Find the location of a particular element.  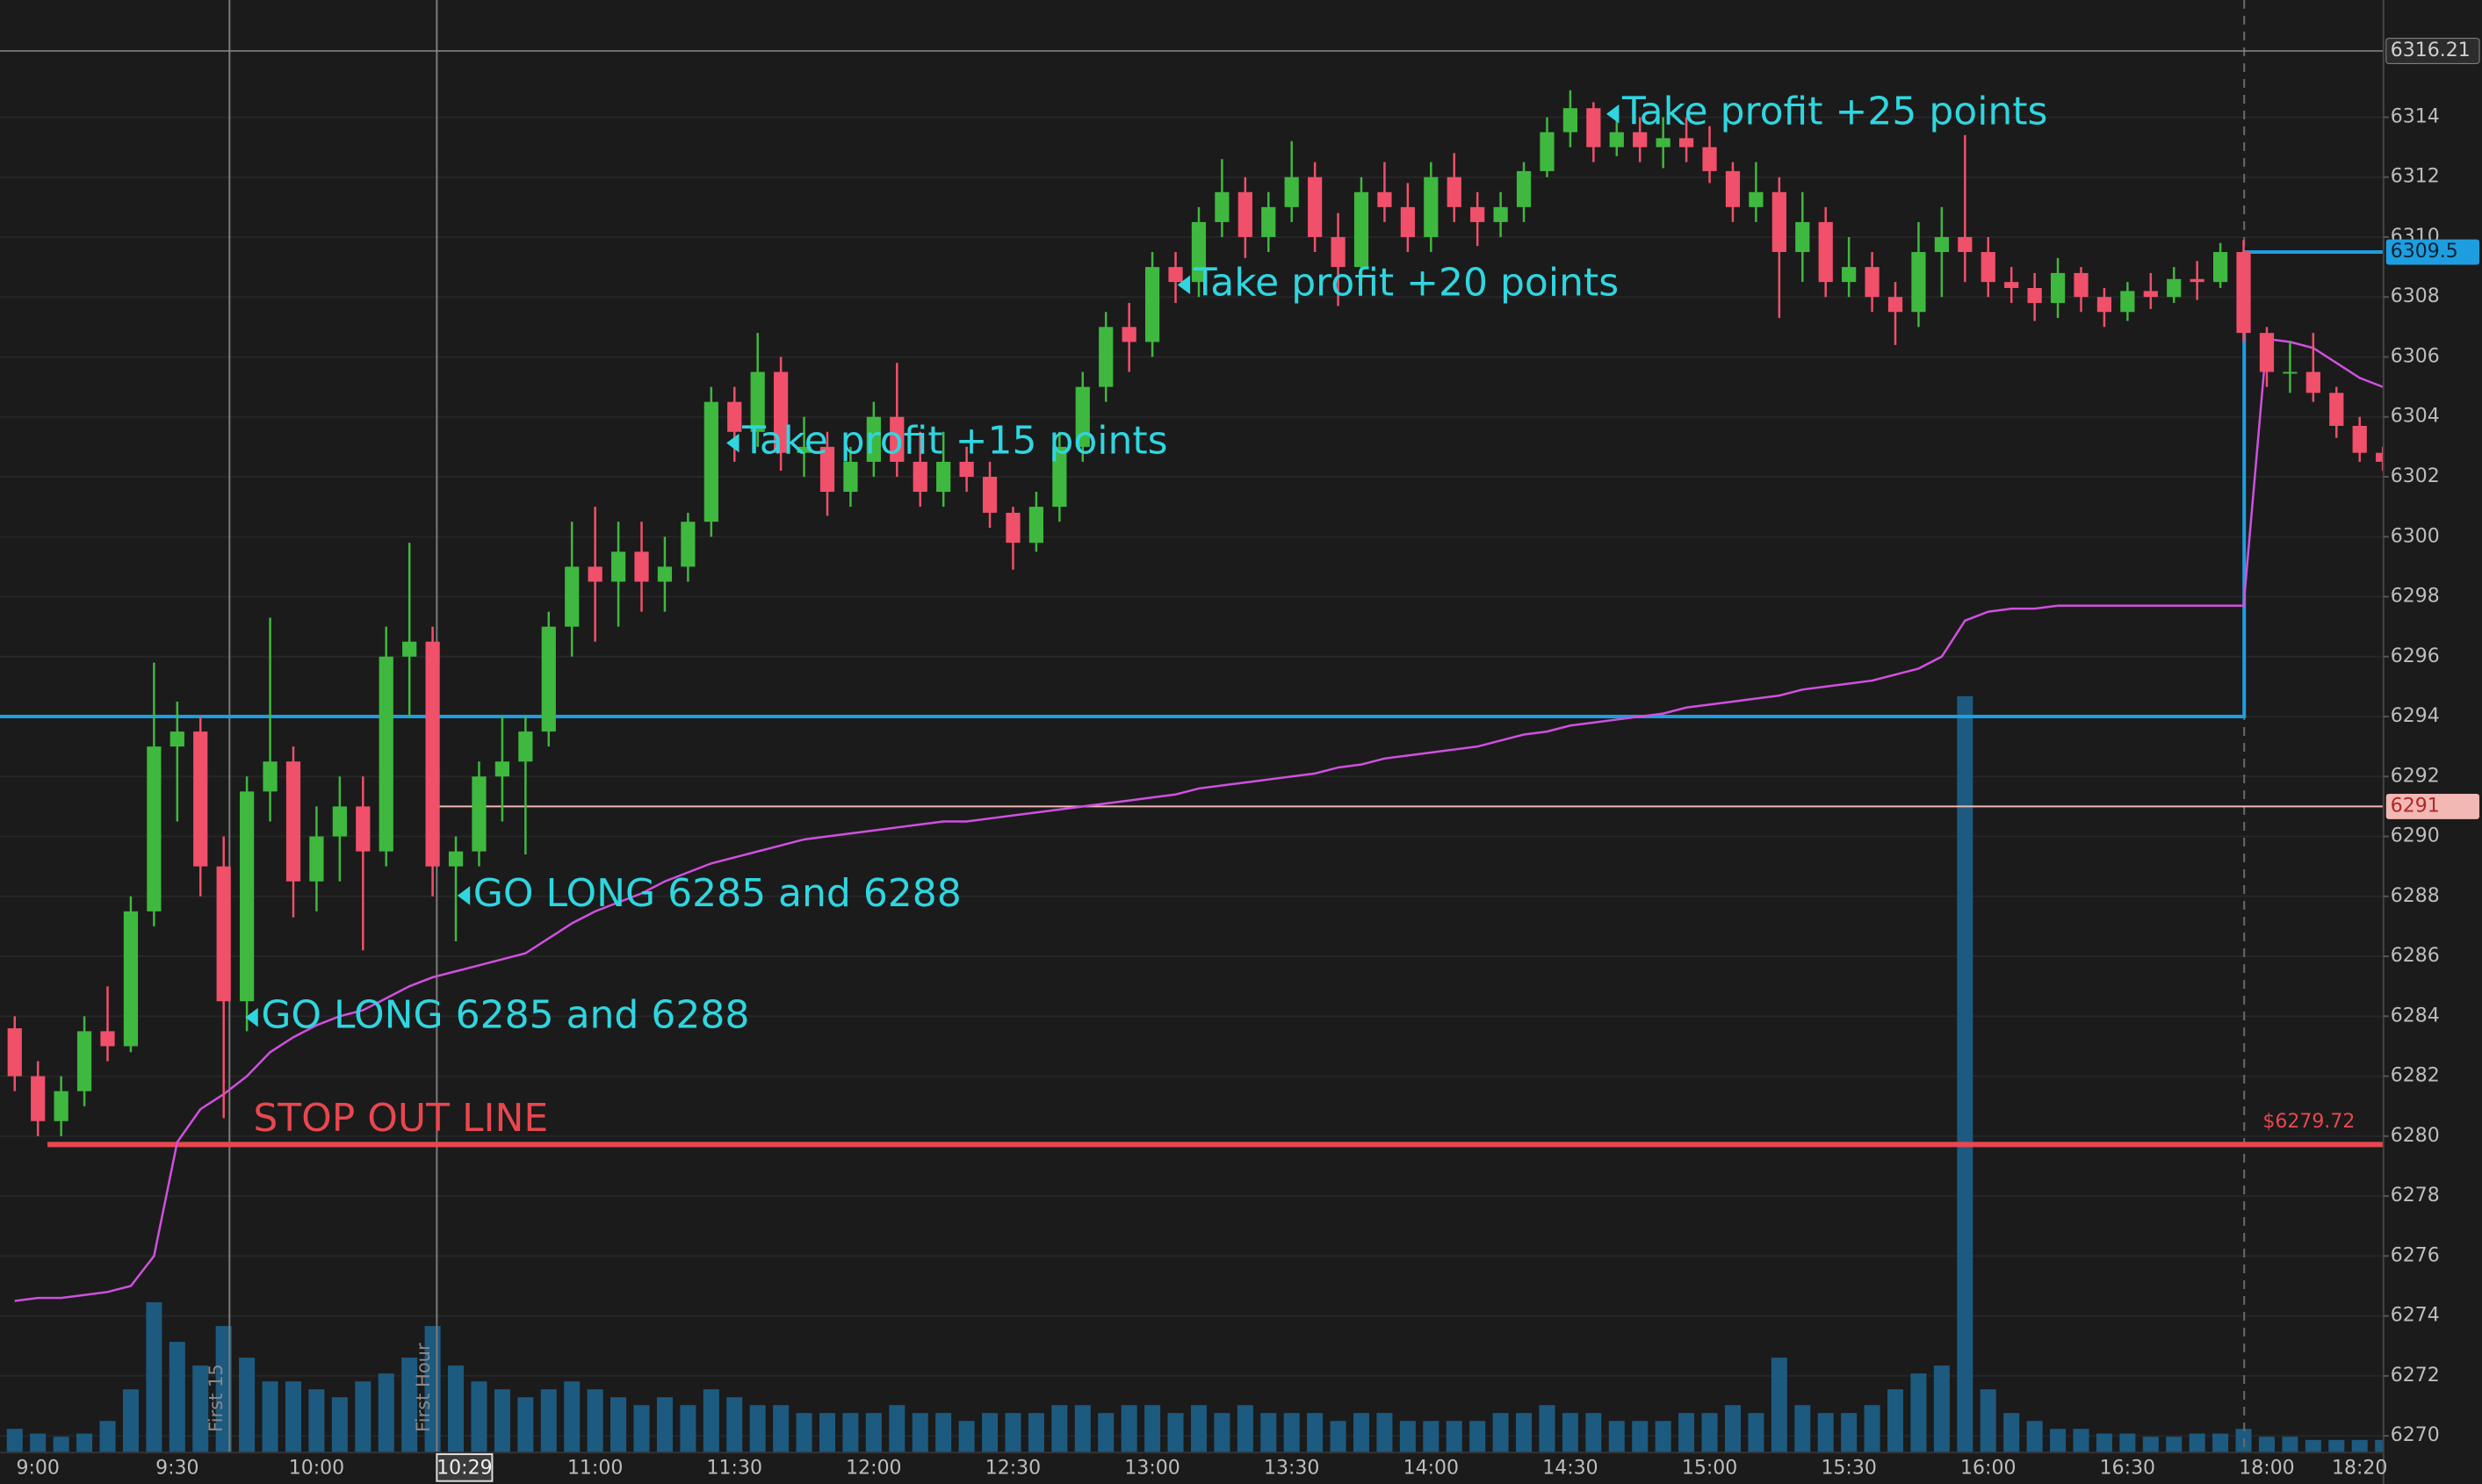

y-tick-label: 6308 is located at coordinates (2416, 296).